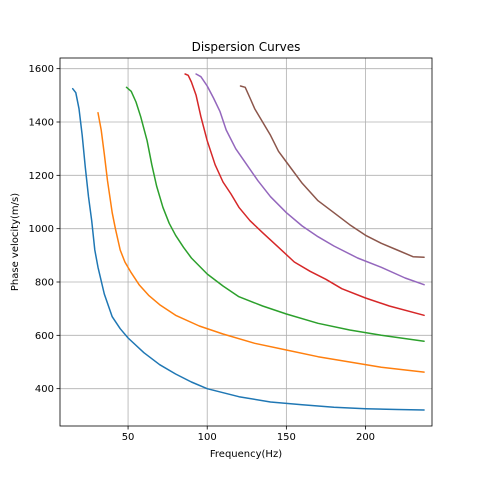 The width and height of the screenshot is (480, 480). What do you see at coordinates (41, 229) in the screenshot?
I see `y-tick-label: 1000` at bounding box center [41, 229].